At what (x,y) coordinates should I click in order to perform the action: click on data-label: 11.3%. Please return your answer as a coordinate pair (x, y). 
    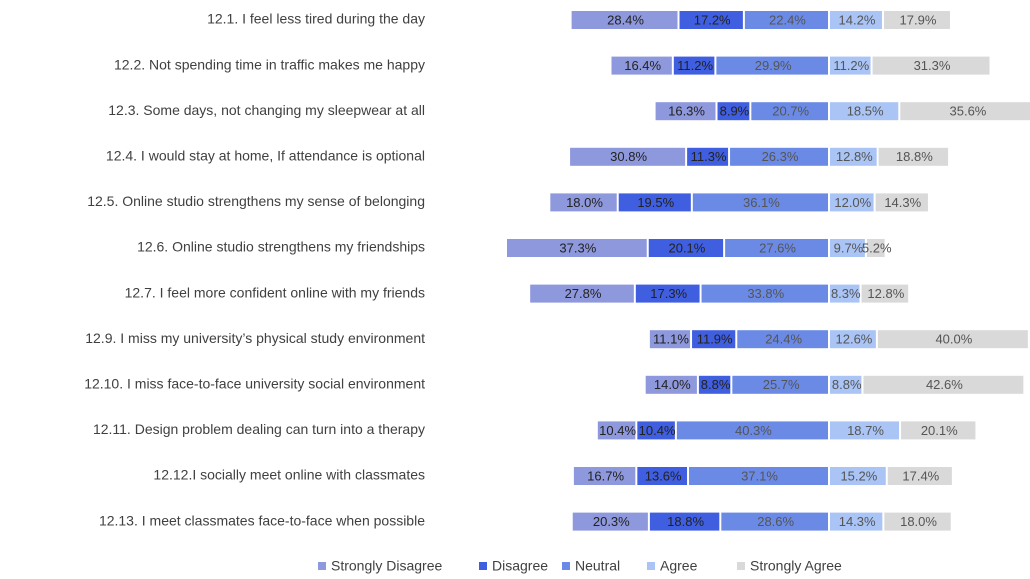
    Looking at the image, I should click on (709, 156).